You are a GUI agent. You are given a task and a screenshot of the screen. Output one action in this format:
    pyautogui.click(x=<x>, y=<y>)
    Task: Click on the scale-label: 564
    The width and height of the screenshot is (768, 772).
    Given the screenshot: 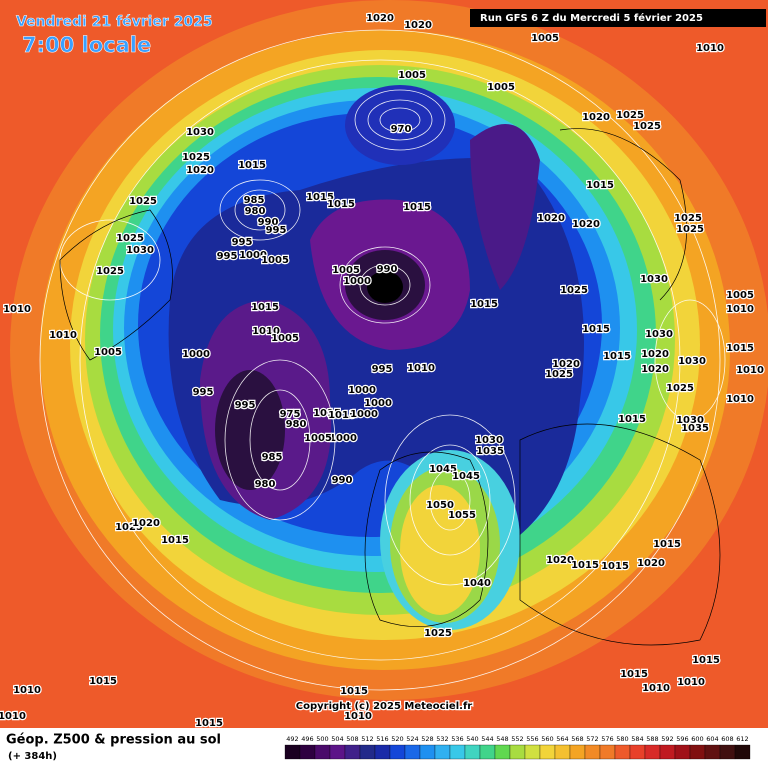 What is the action you would take?
    pyautogui.click(x=562, y=739)
    